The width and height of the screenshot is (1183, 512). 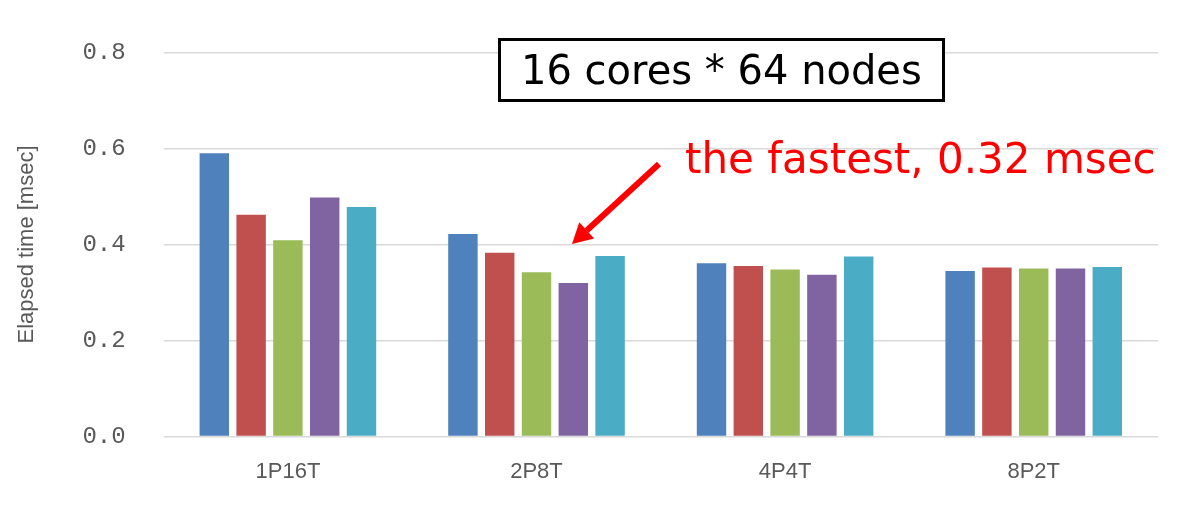 What do you see at coordinates (920, 158) in the screenshot?
I see `annotation: the fastest, 0.32 msec` at bounding box center [920, 158].